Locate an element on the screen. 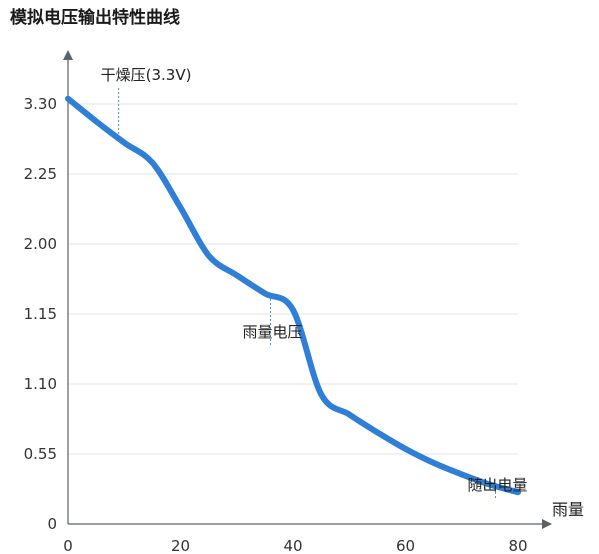 This screenshot has height=554, width=599. x-tick-label: 20 is located at coordinates (180, 545).